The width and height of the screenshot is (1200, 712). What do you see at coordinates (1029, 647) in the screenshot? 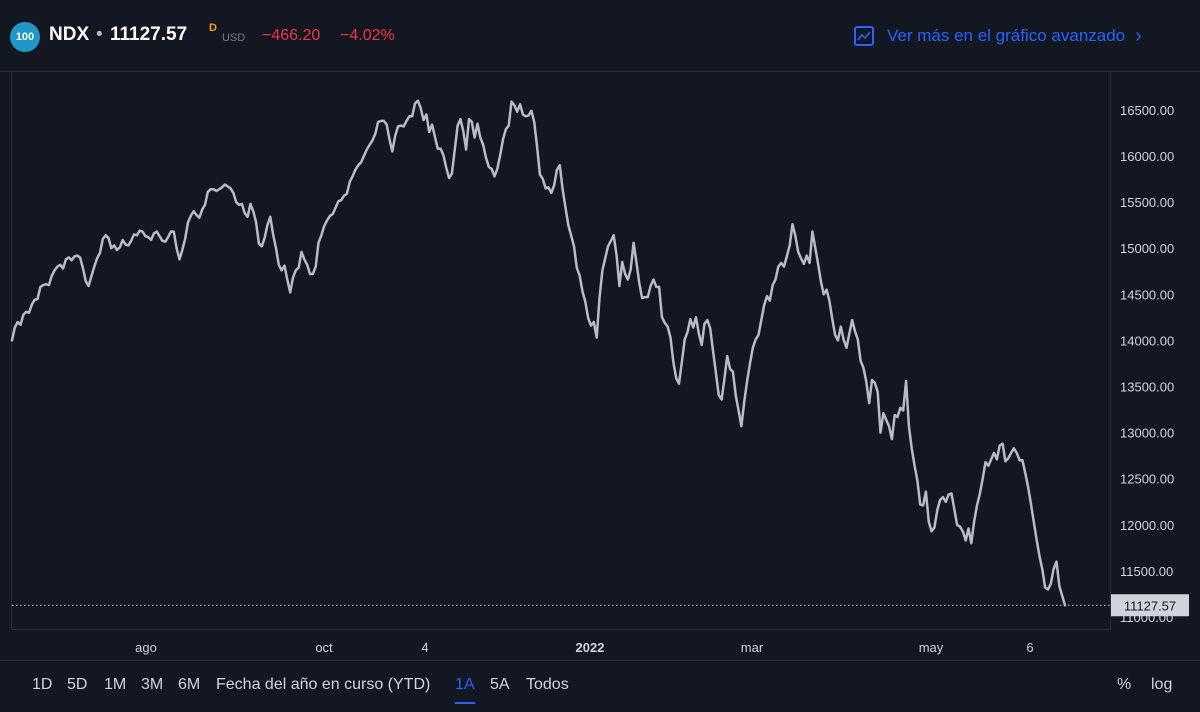
I see `x-tick-label: 6` at bounding box center [1029, 647].